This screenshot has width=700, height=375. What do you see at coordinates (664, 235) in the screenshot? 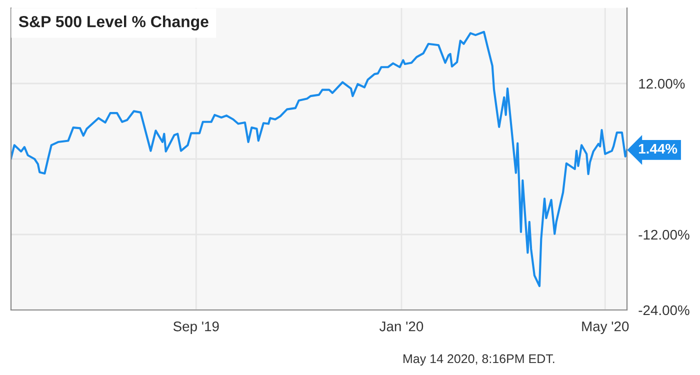
I see `y-tick-label: -12.00%` at bounding box center [664, 235].